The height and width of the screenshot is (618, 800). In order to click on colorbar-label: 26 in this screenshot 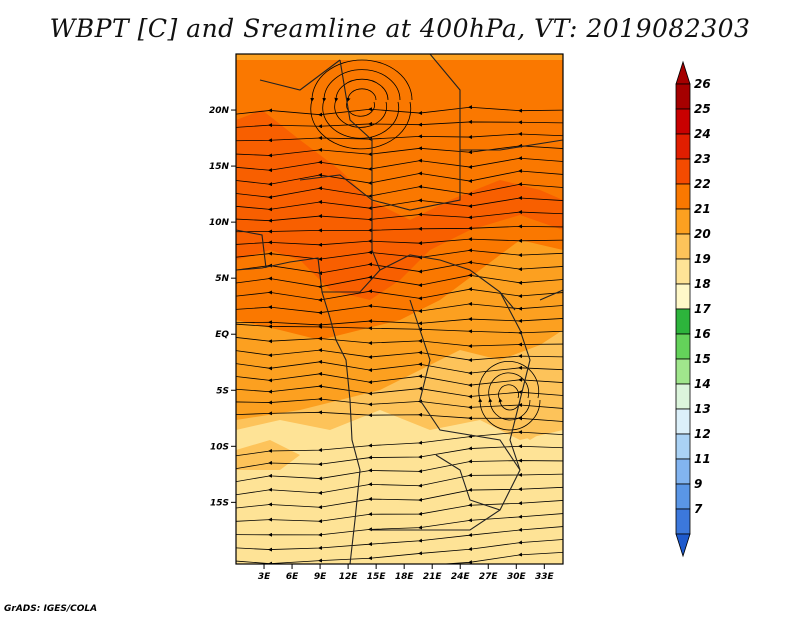, I will do `click(702, 84)`.